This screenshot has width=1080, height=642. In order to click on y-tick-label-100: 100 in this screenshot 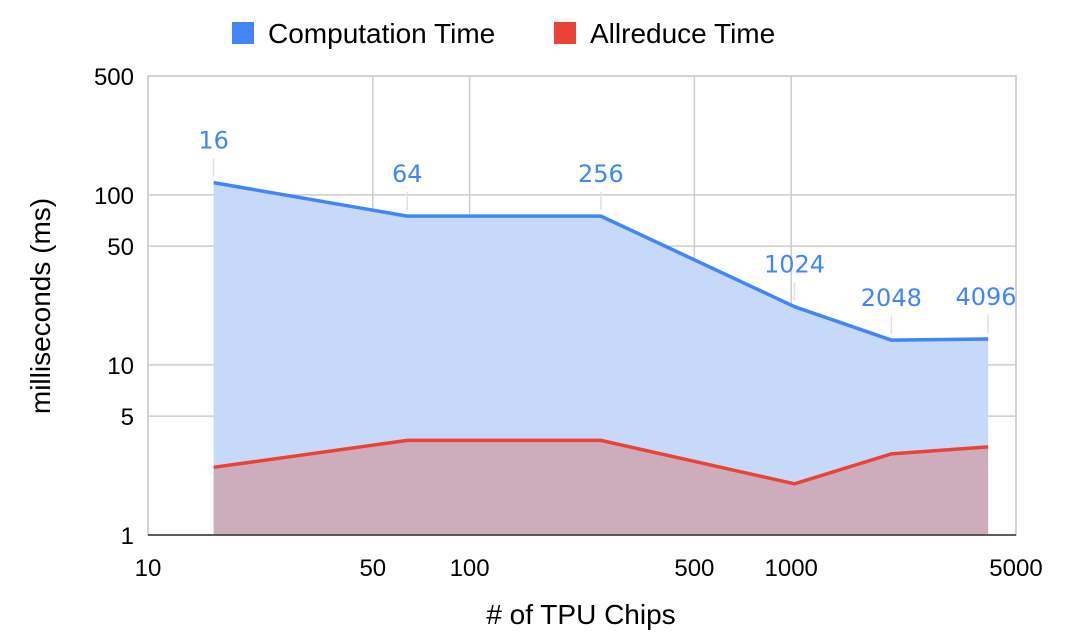, I will do `click(114, 196)`.